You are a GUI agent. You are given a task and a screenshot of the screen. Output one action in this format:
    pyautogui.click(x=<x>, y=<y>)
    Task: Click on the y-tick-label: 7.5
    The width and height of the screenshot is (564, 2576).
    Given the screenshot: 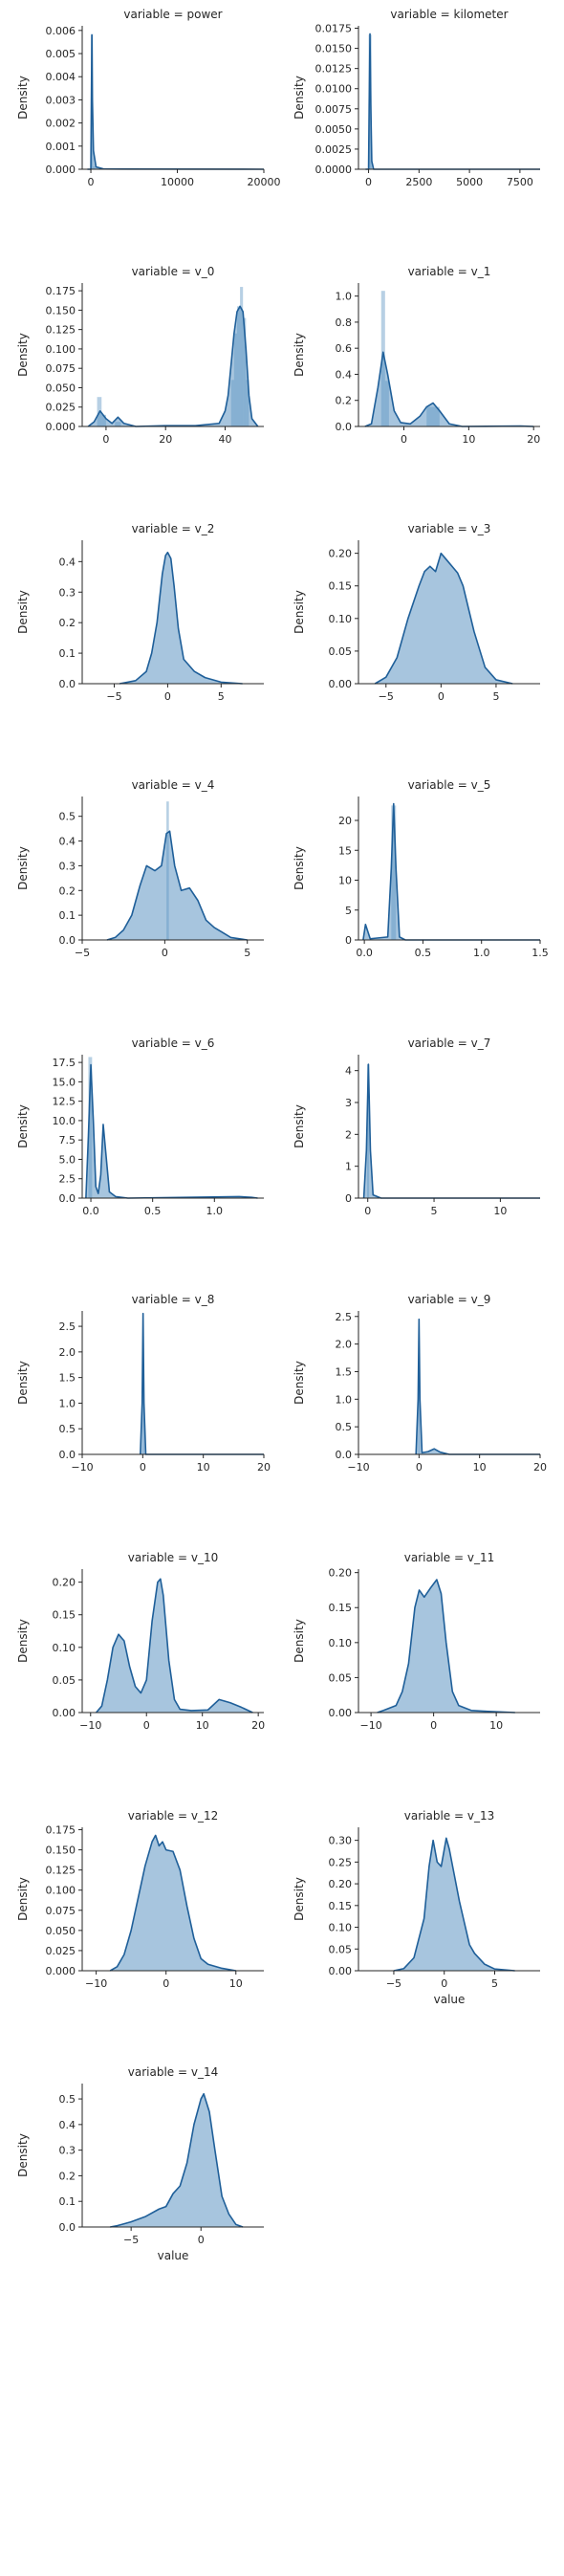 What is the action you would take?
    pyautogui.click(x=67, y=1140)
    